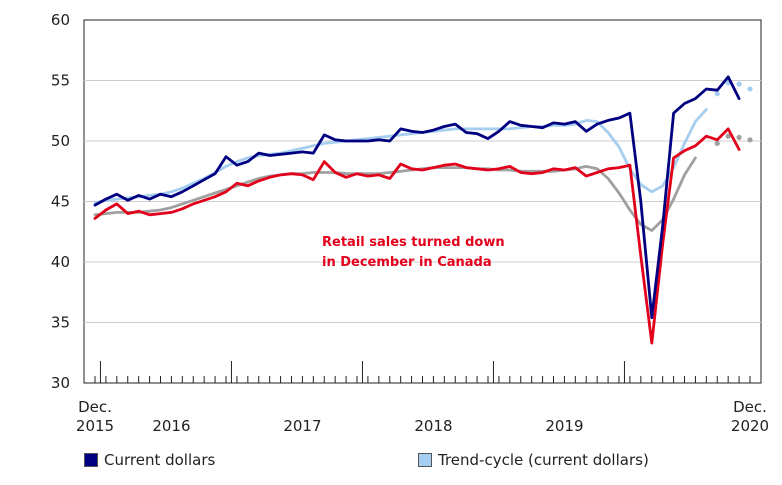  What do you see at coordinates (60, 81) in the screenshot?
I see `y-tick-label: 55` at bounding box center [60, 81].